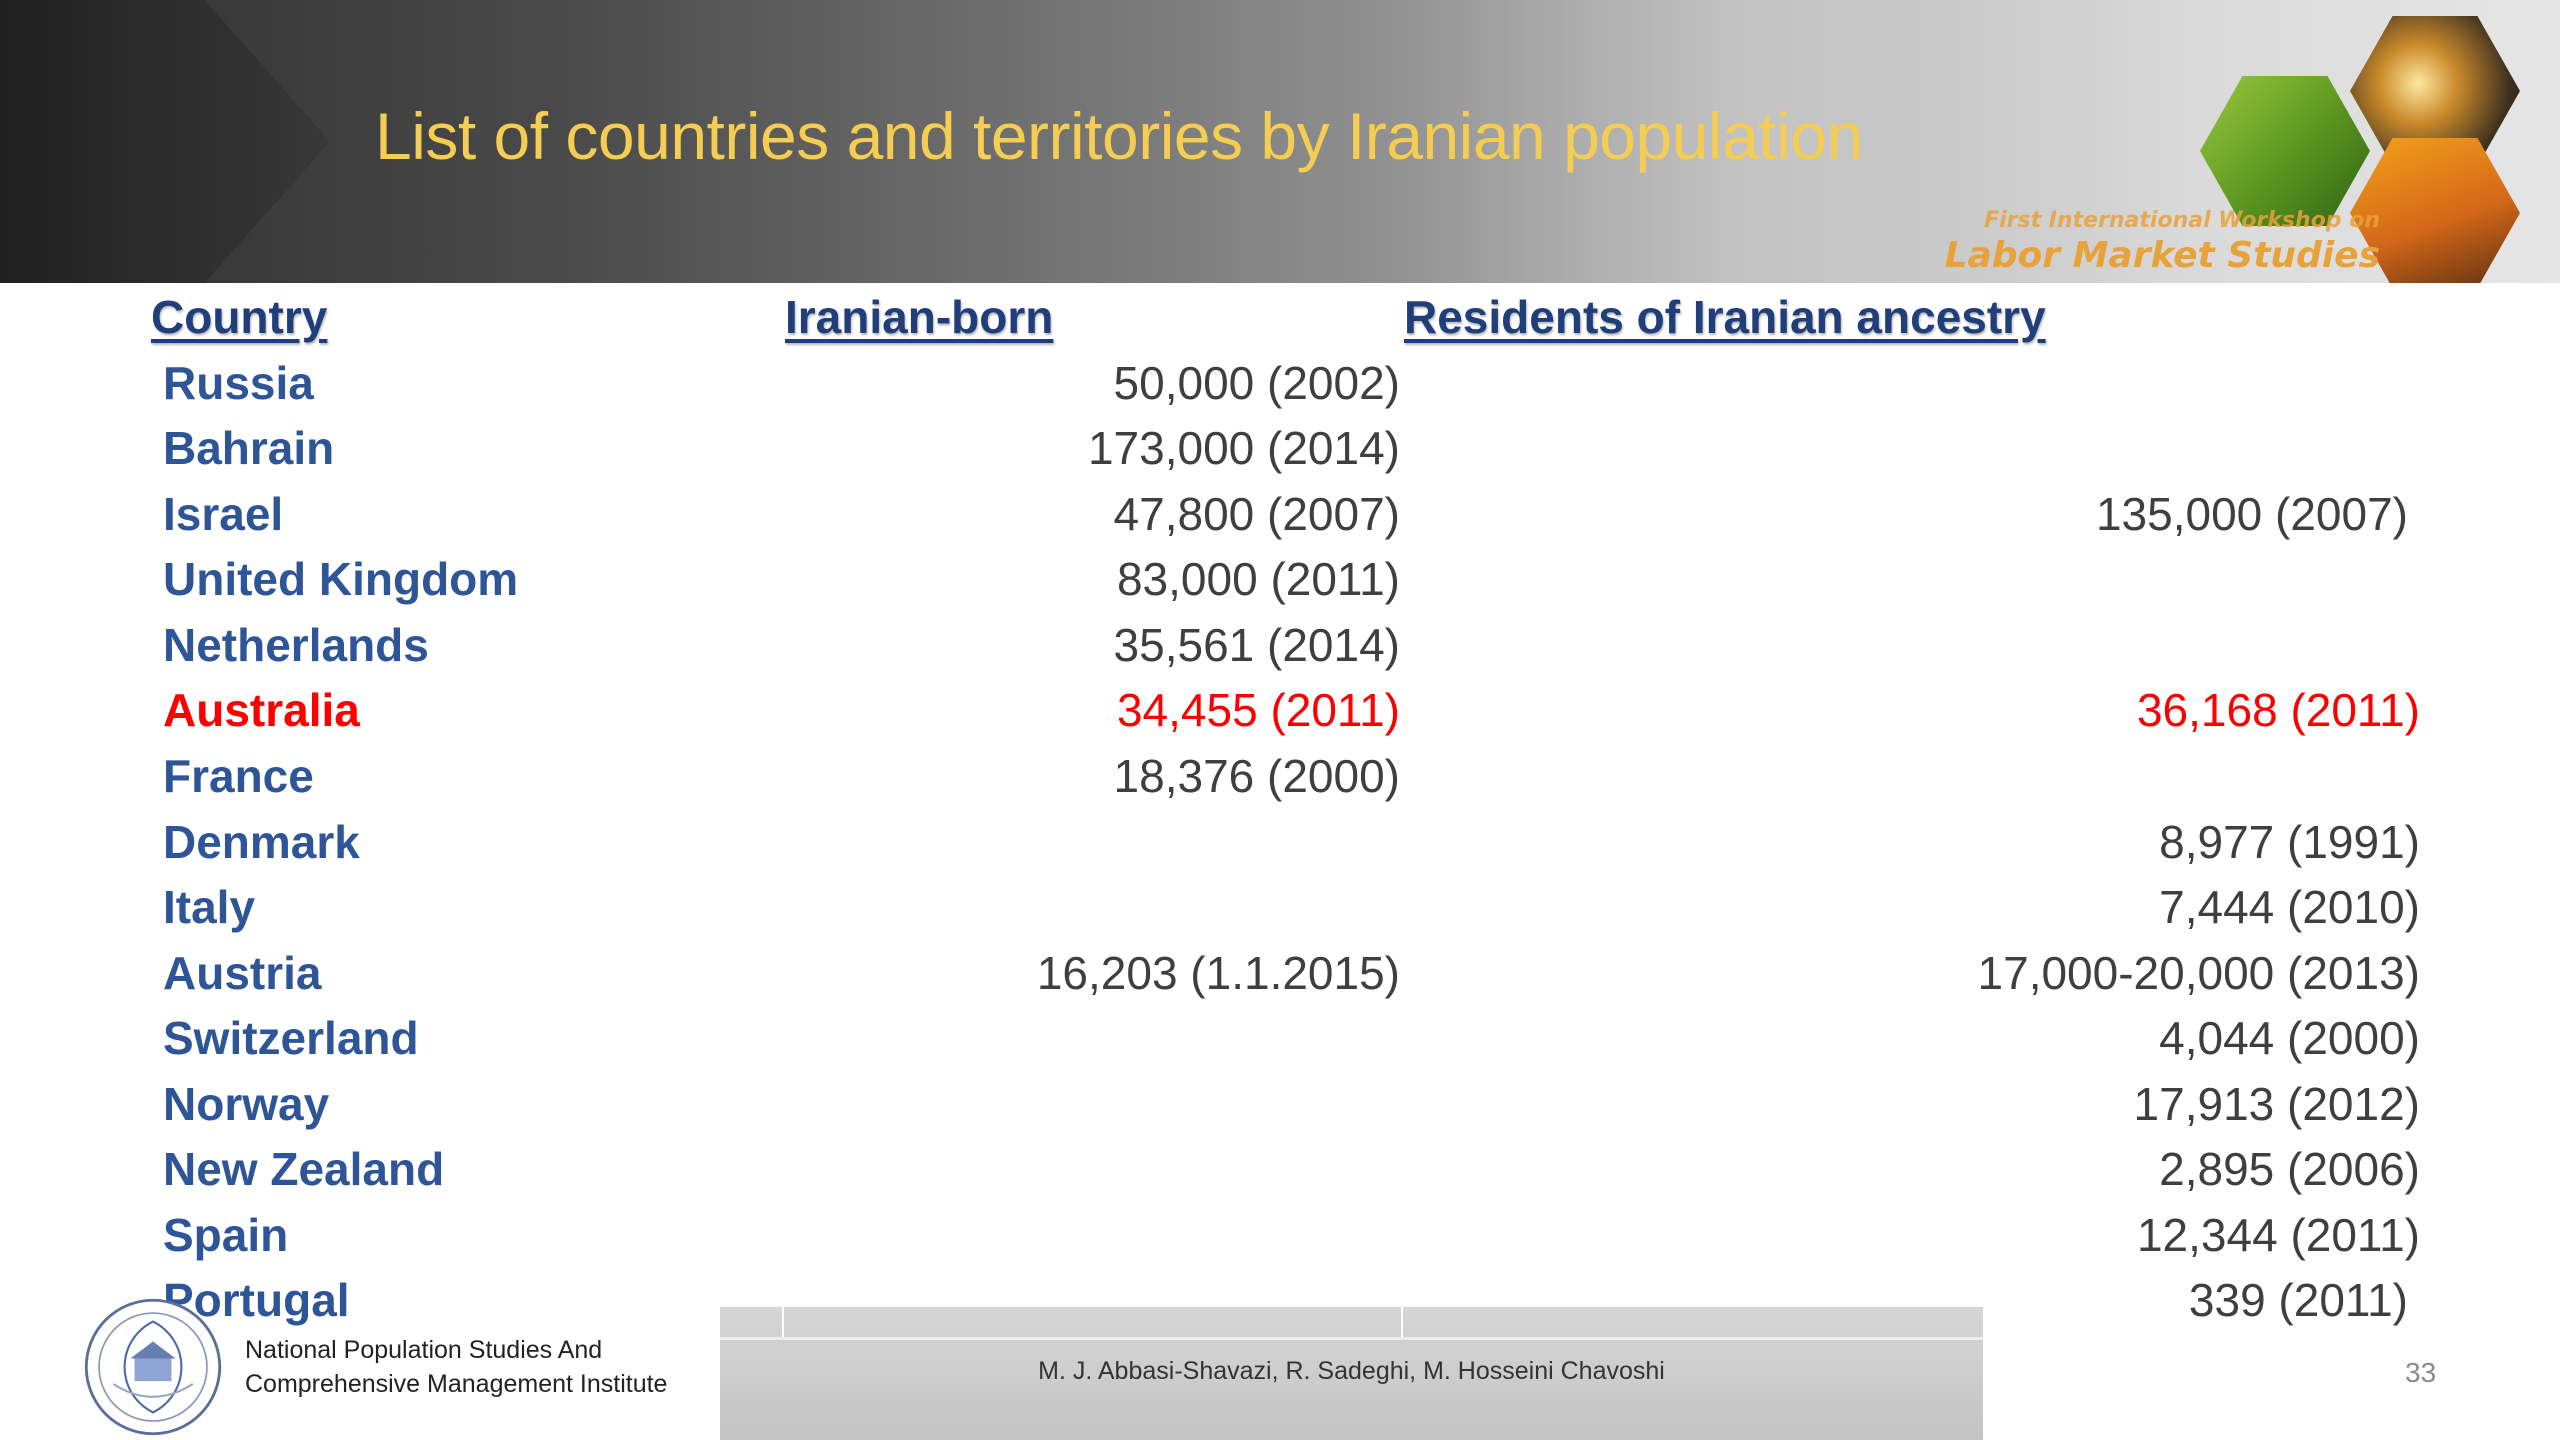 This screenshot has height=1440, width=2560. I want to click on ancestry-cell: 4,044 (2000), so click(2289, 1038).